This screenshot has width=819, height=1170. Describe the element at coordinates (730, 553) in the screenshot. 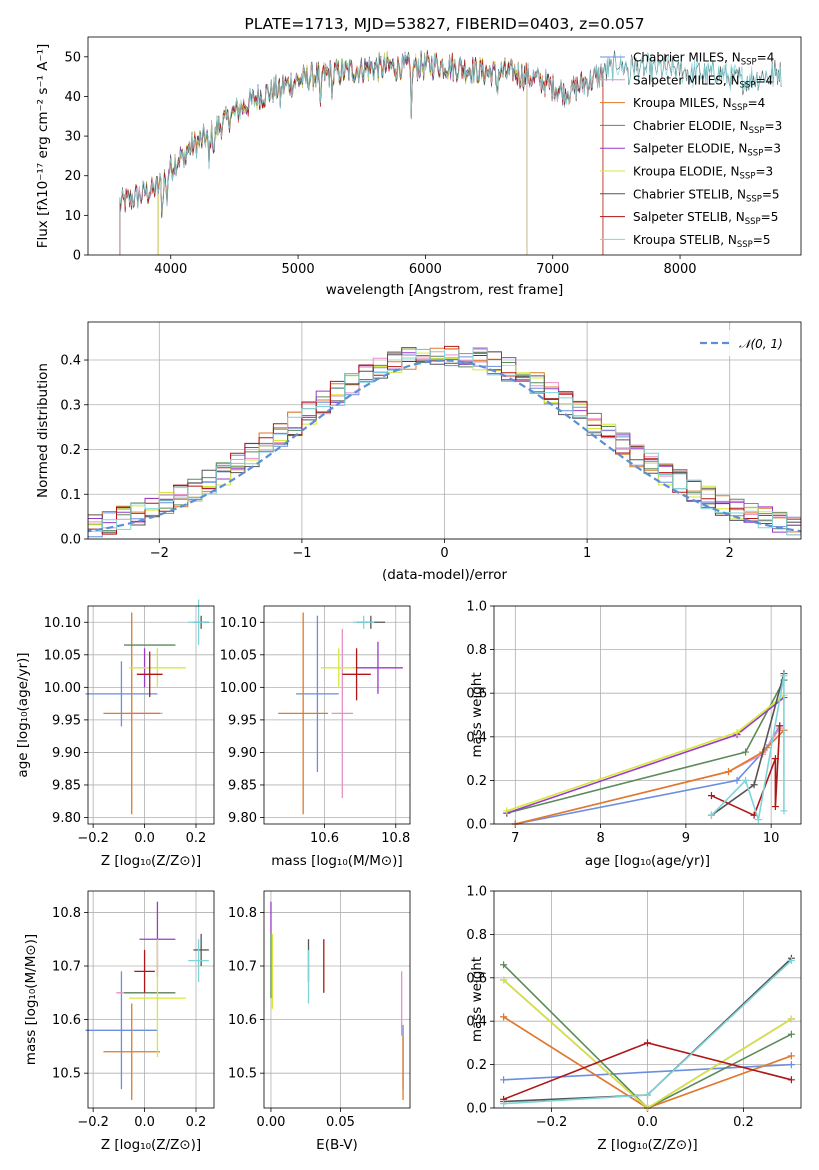

I see `x-tick-label: 2` at that location.